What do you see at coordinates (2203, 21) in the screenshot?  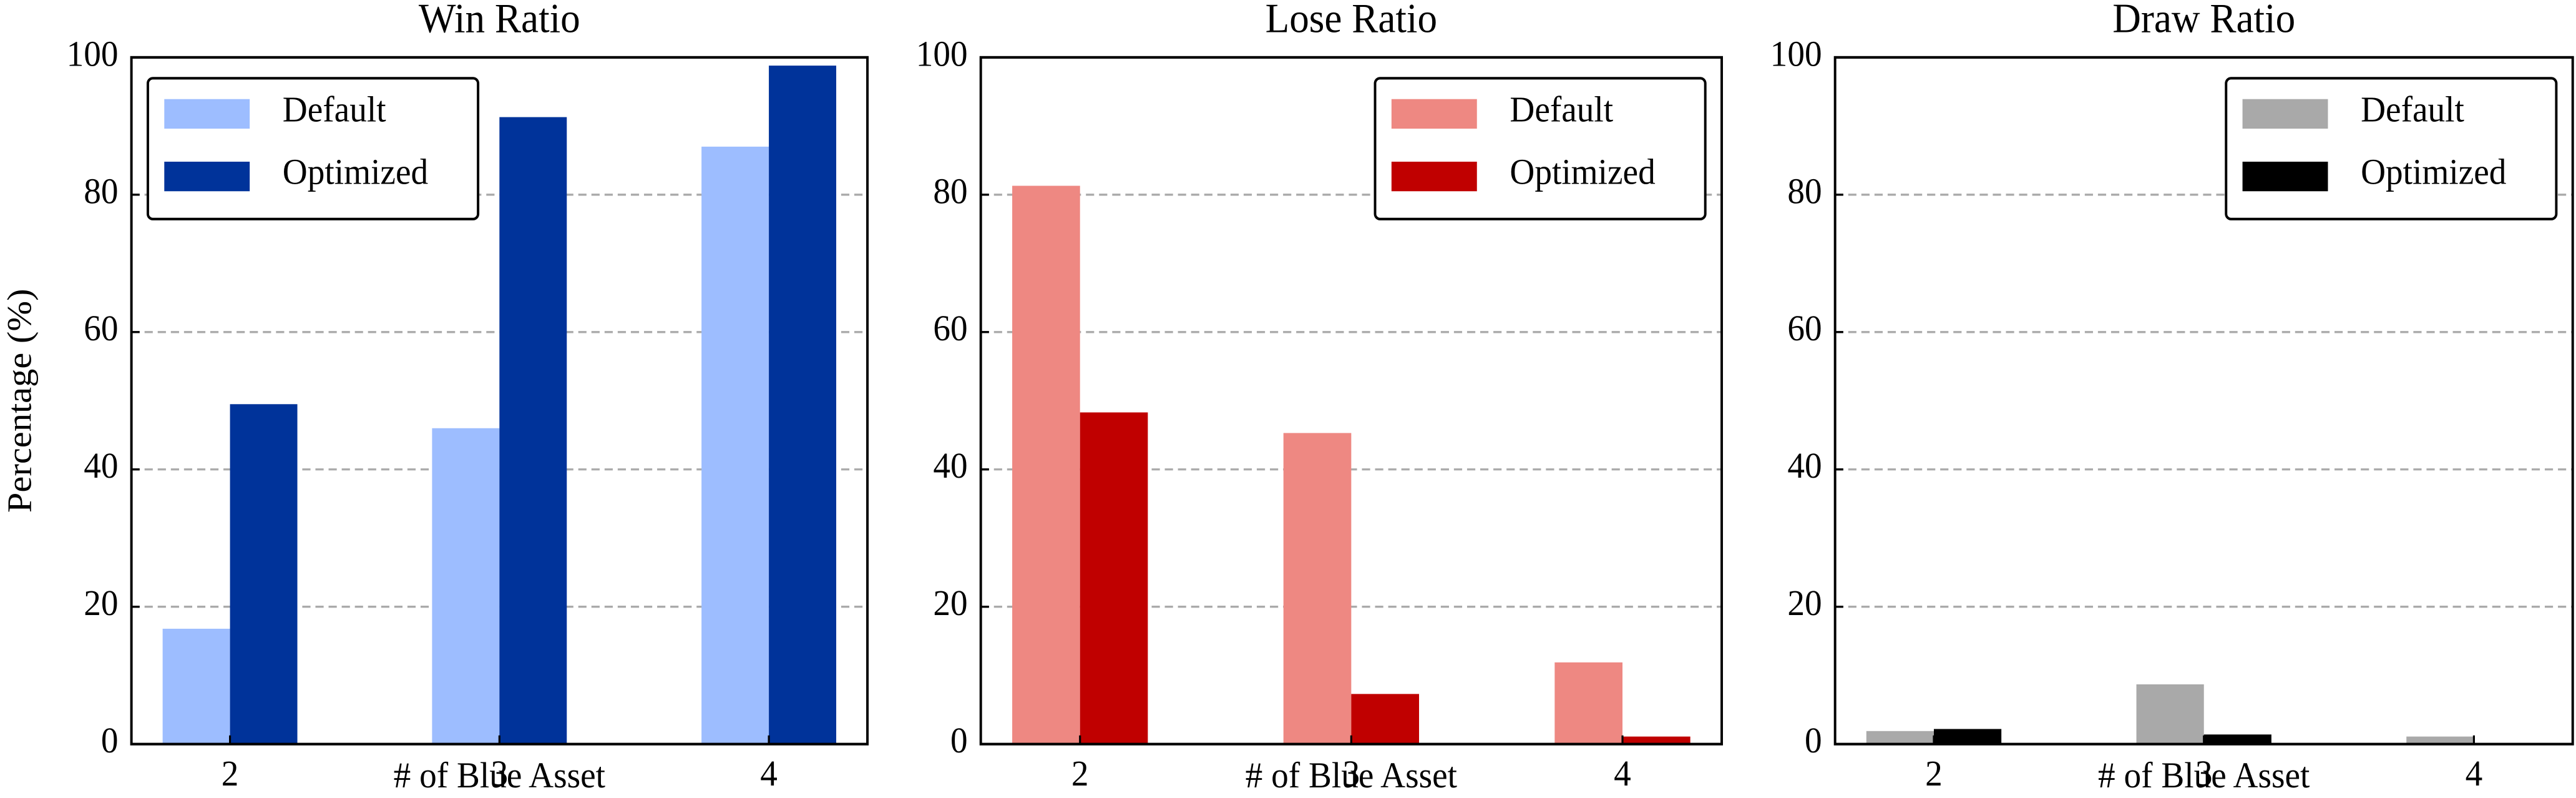 I see `chart-title: Draw Ratio` at bounding box center [2203, 21].